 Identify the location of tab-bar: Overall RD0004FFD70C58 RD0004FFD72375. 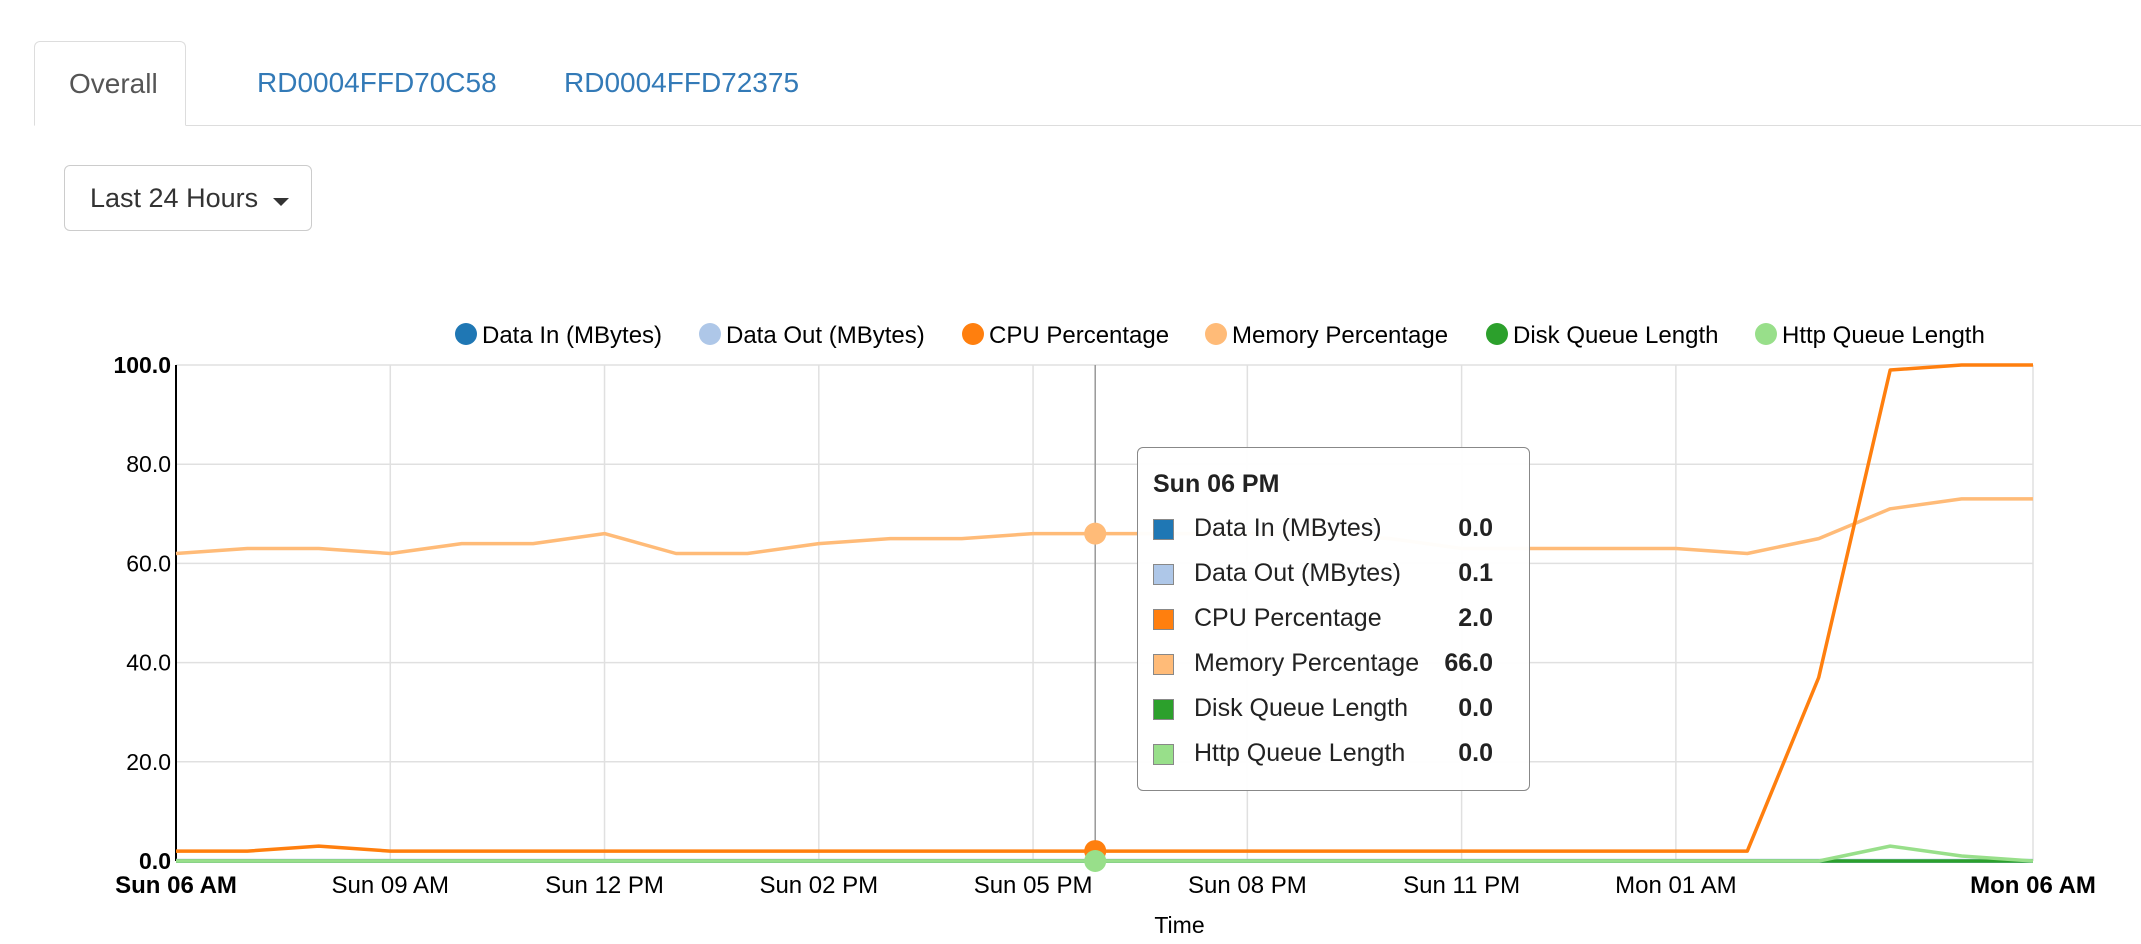
(1087, 83).